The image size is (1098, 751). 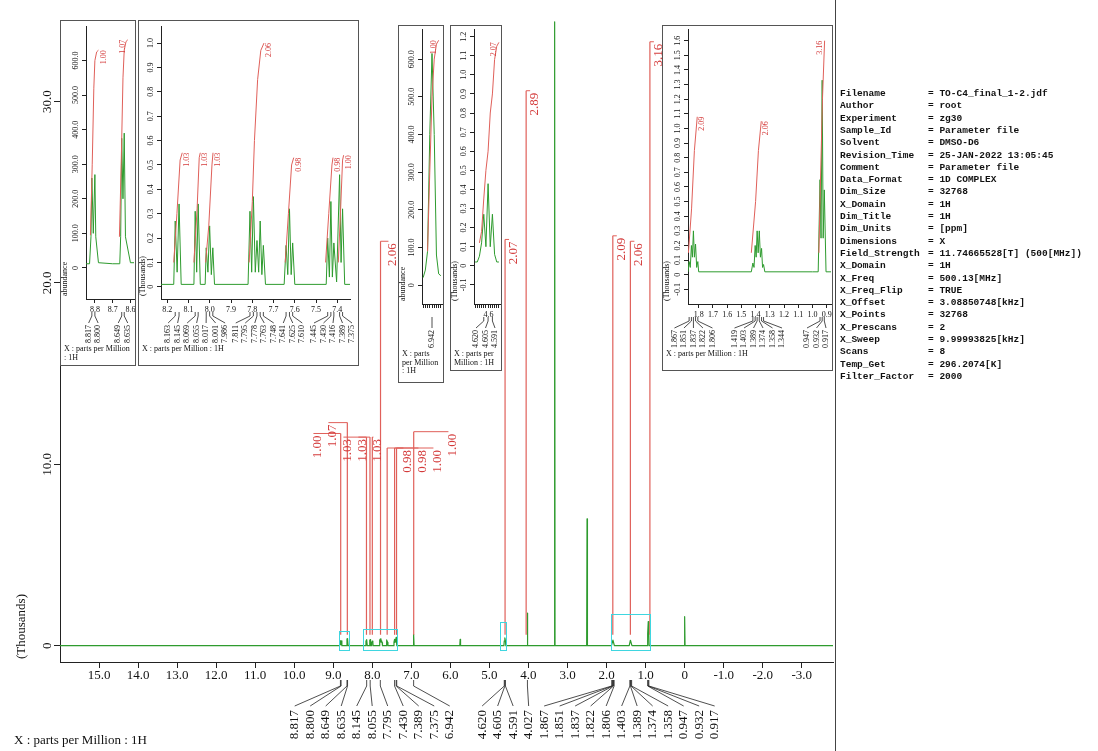 I want to click on annotation: 8.145, so click(x=356, y=725).